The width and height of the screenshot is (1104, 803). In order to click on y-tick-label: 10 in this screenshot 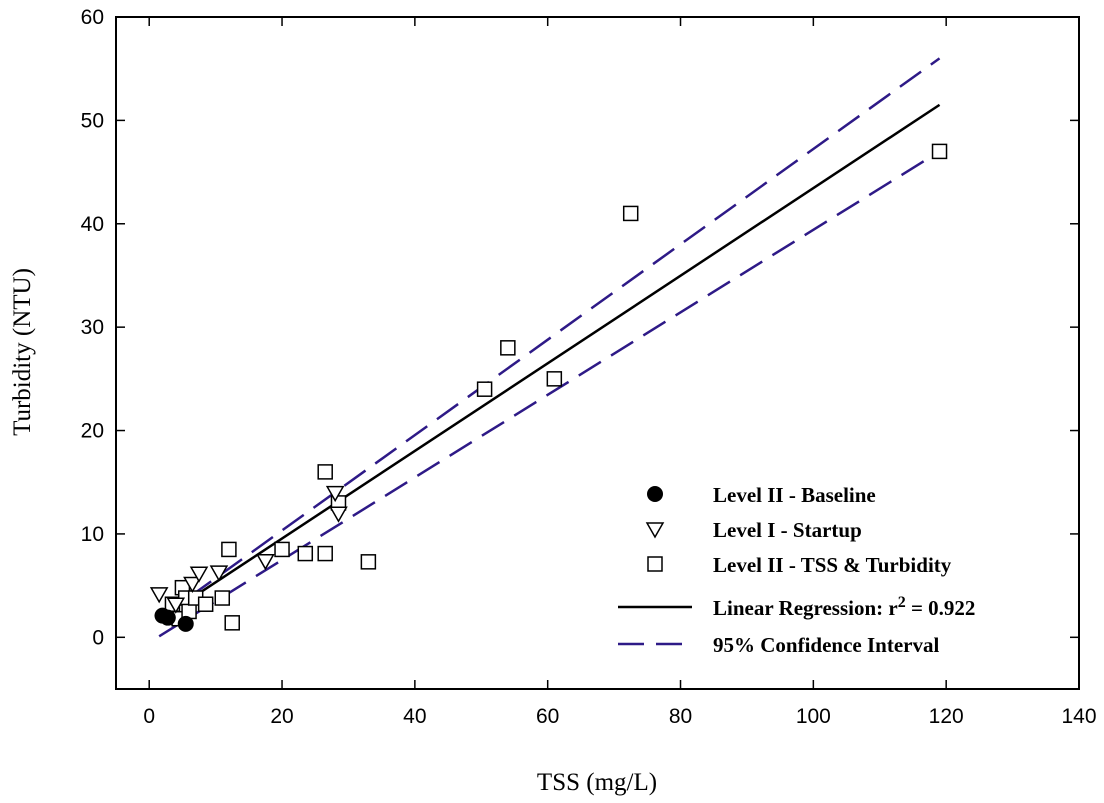, I will do `click(92, 534)`.